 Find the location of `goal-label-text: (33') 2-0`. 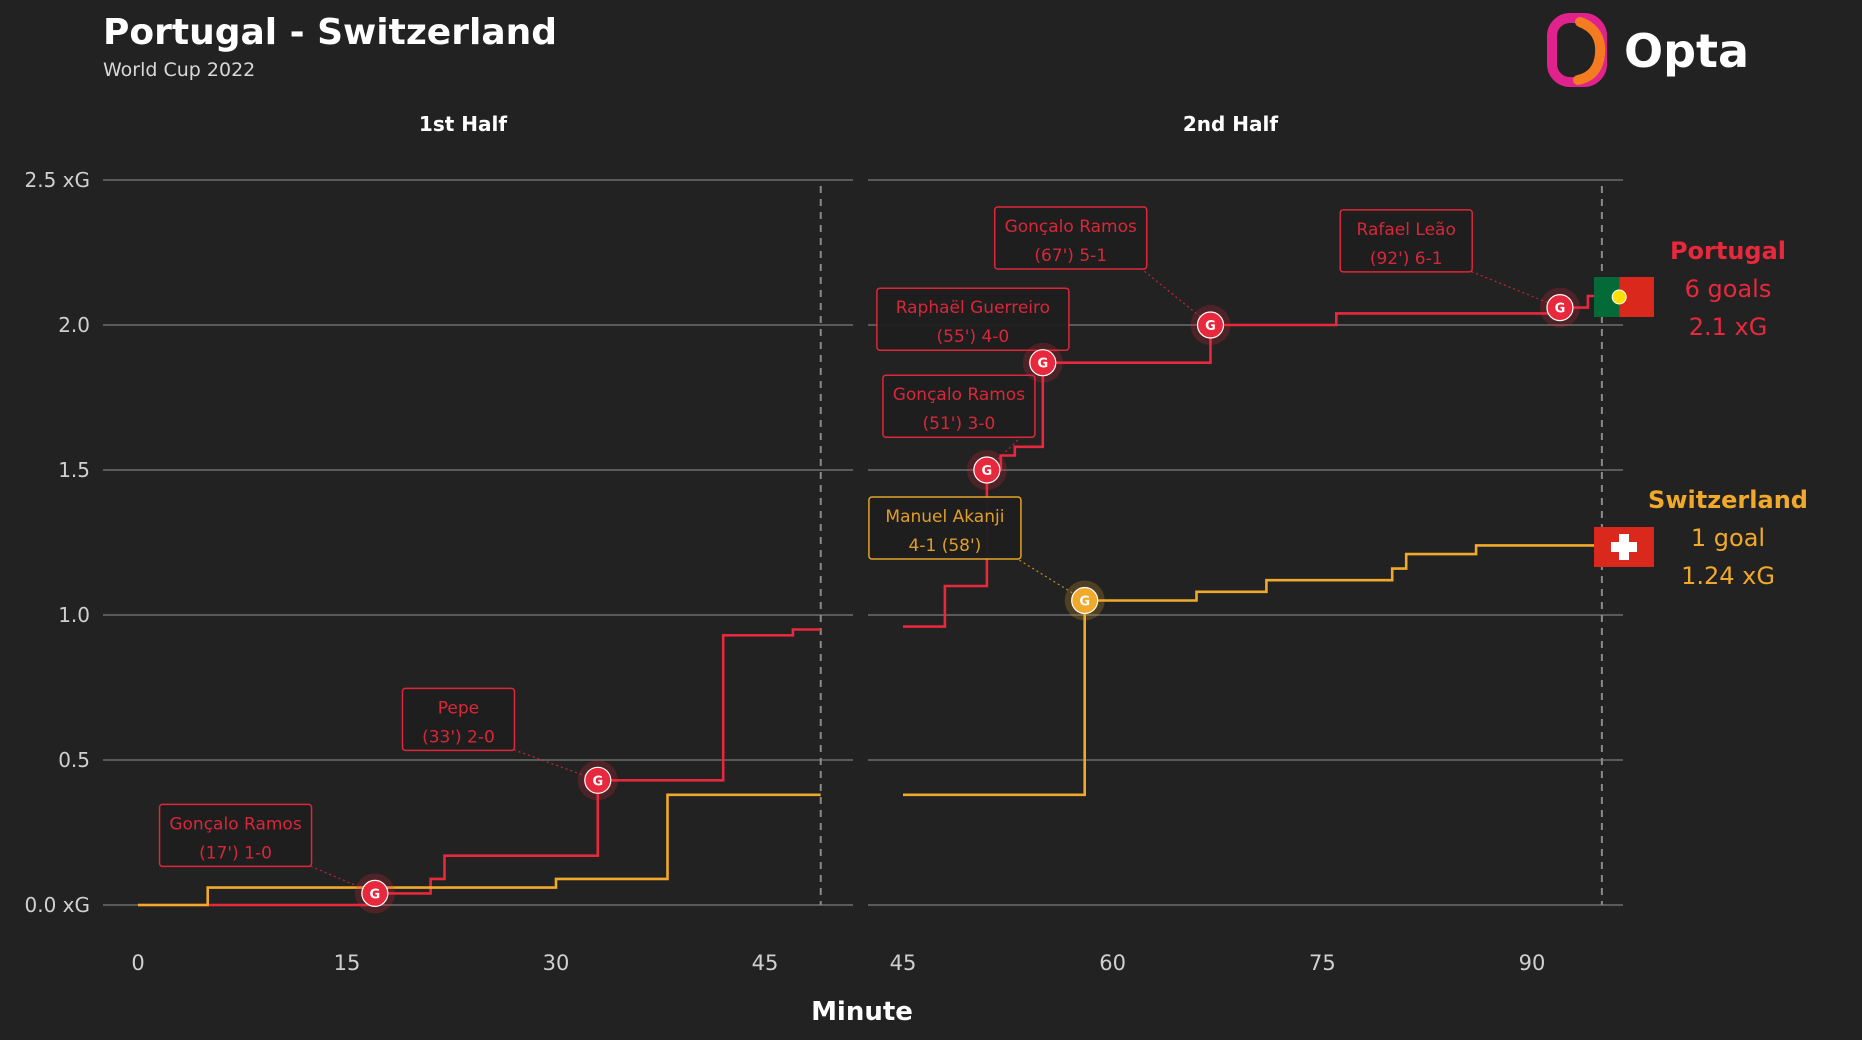

goal-label-text: (33') 2-0 is located at coordinates (458, 737).